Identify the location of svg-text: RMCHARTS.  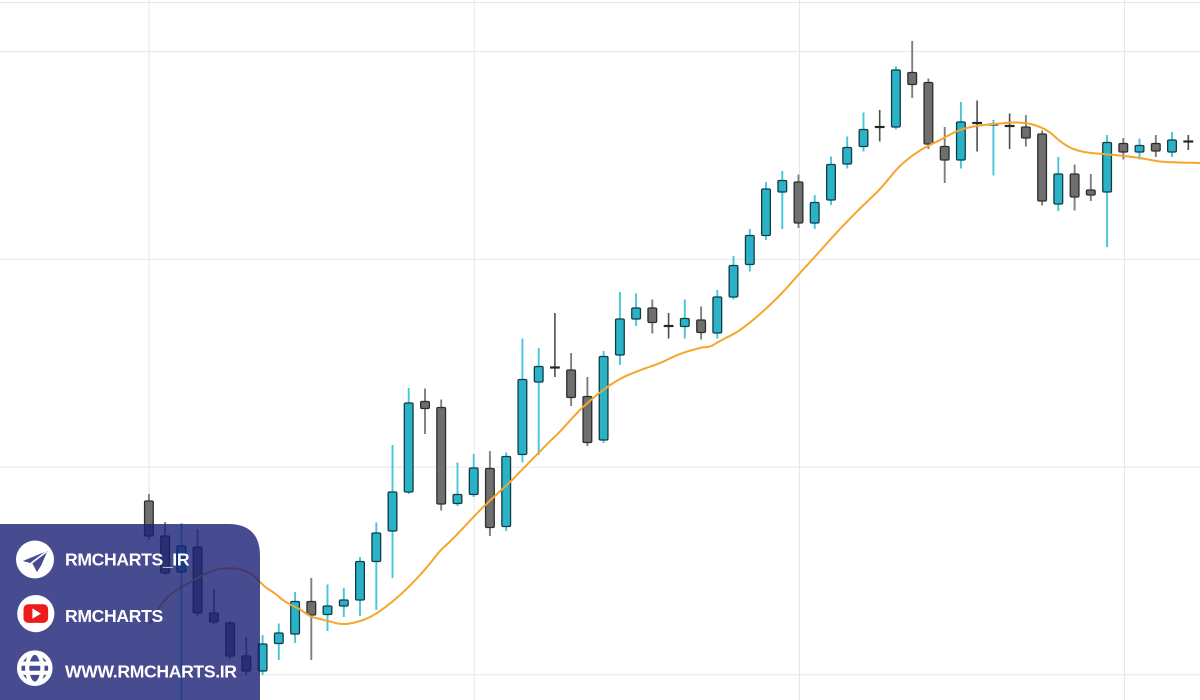
(114, 616).